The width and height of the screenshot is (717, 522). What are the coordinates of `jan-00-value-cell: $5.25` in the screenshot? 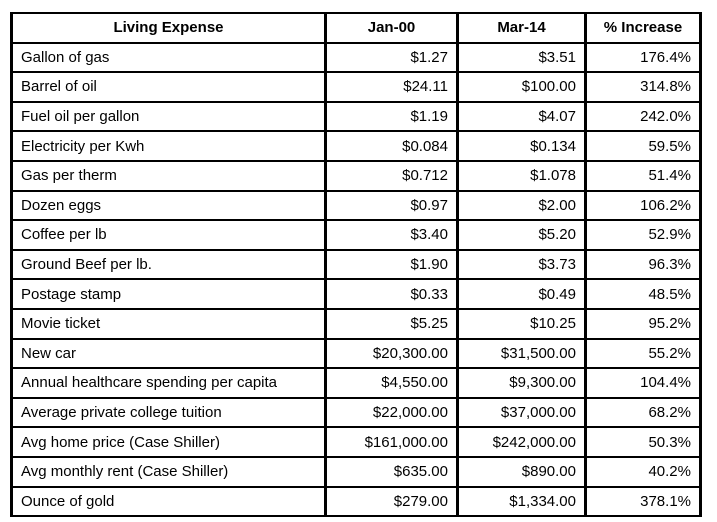 It's located at (391, 323).